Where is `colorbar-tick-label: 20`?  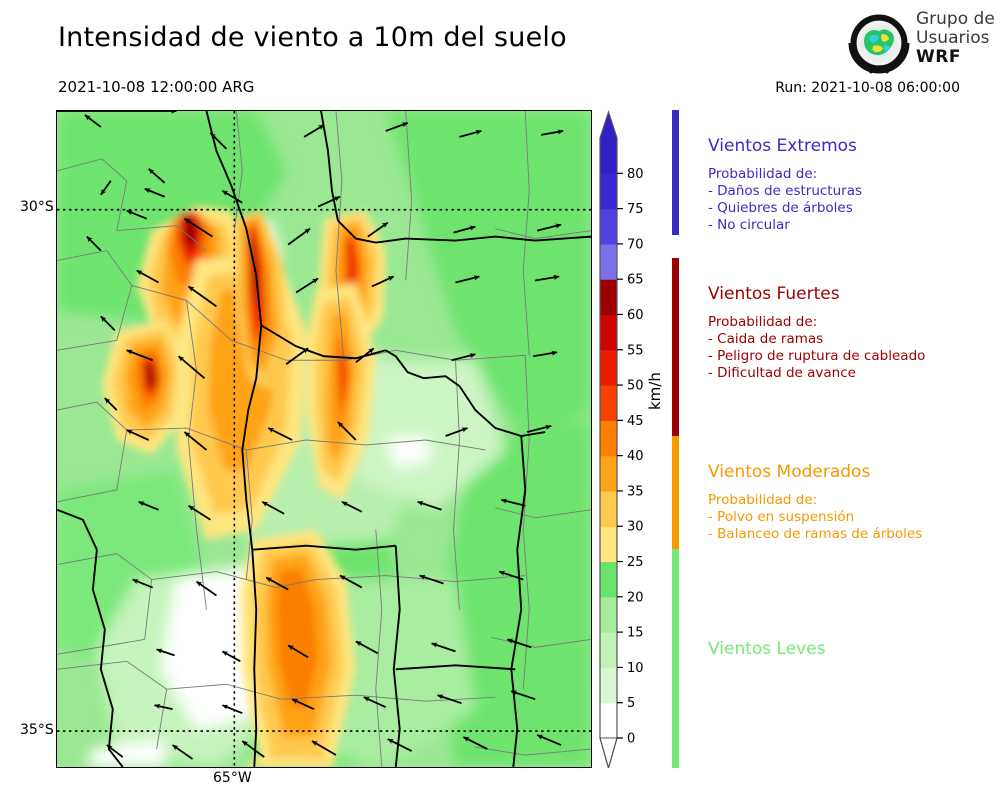
colorbar-tick-label: 20 is located at coordinates (635, 597).